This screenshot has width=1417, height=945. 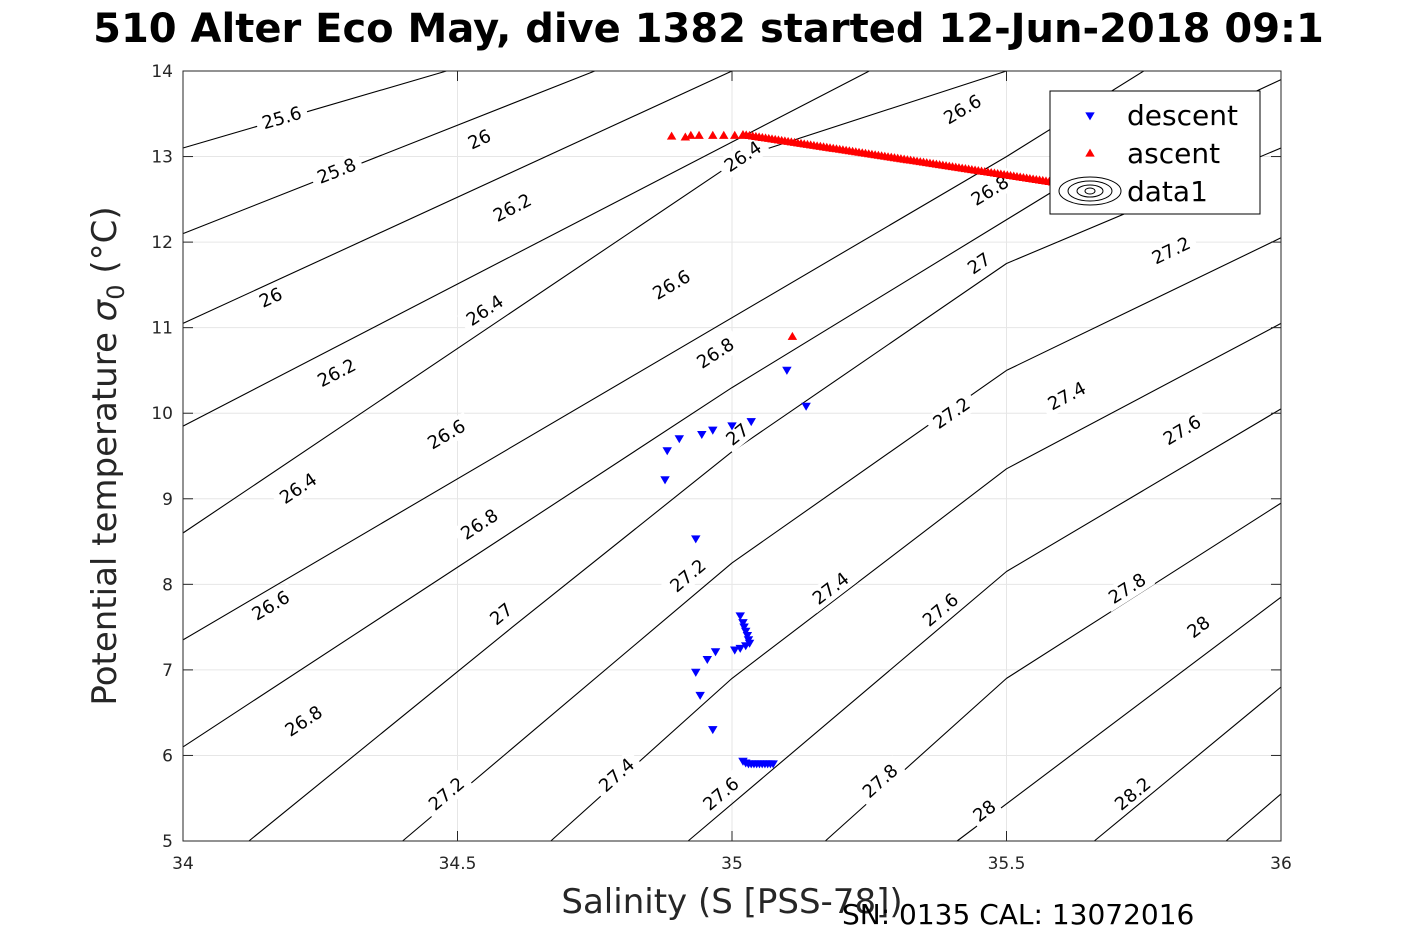 I want to click on y-tick-label: 8, so click(x=167, y=585).